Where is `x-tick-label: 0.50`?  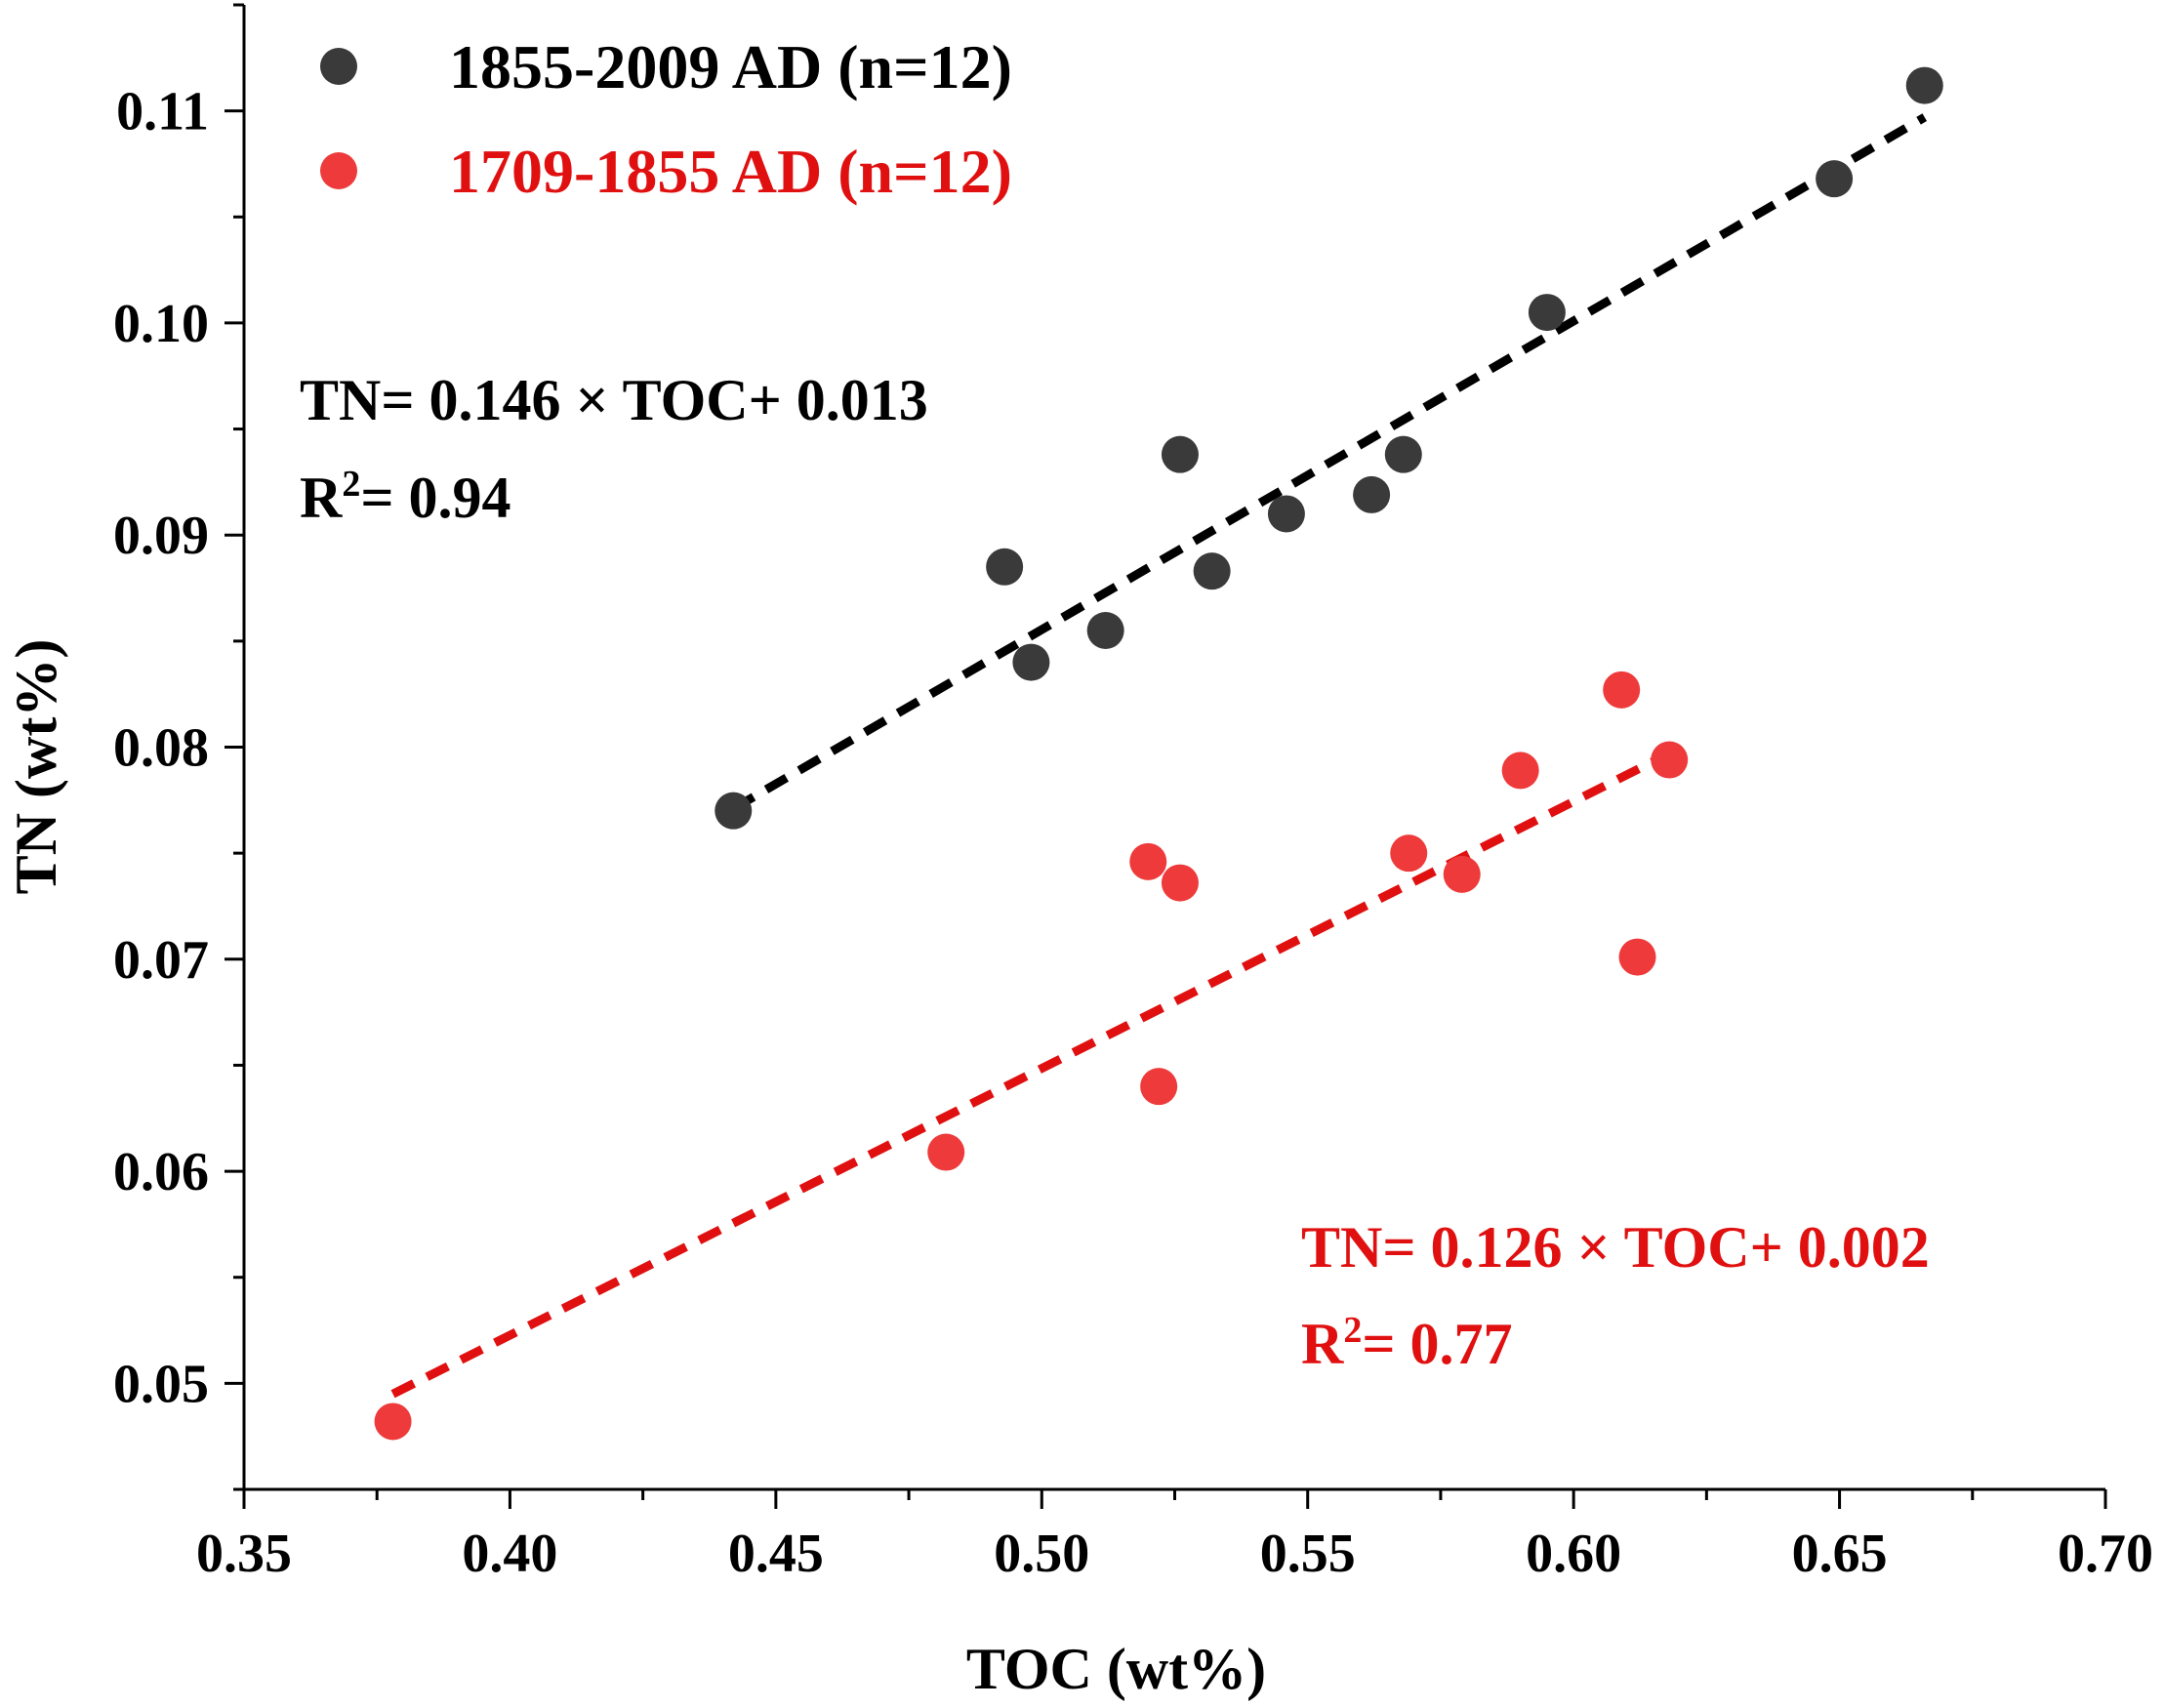 x-tick-label: 0.50 is located at coordinates (1041, 1554).